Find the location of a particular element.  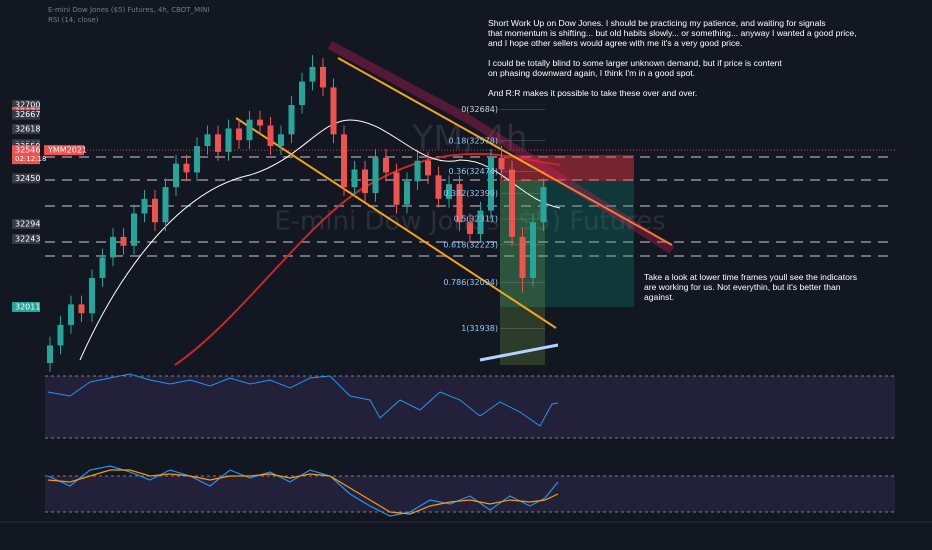

price-label: 32294 is located at coordinates (27, 224).